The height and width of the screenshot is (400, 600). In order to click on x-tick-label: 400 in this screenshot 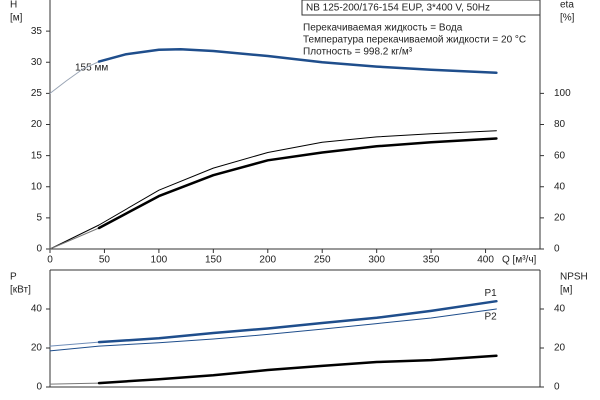, I will do `click(485, 260)`.